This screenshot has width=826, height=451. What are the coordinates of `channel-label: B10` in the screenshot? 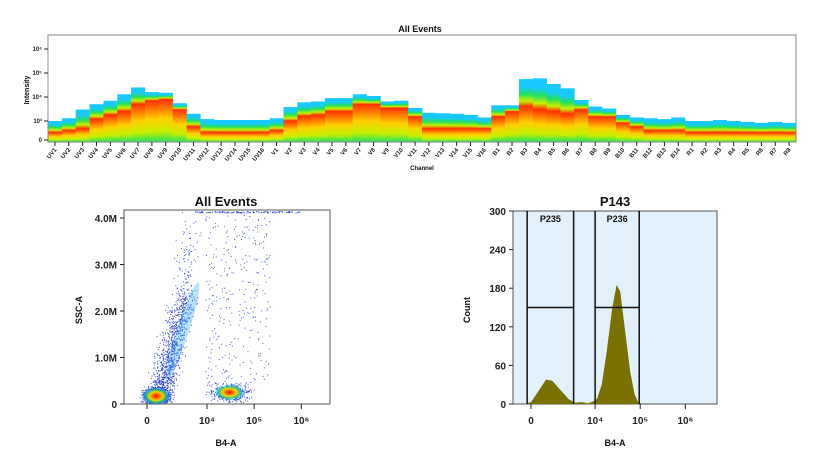 It's located at (621, 153).